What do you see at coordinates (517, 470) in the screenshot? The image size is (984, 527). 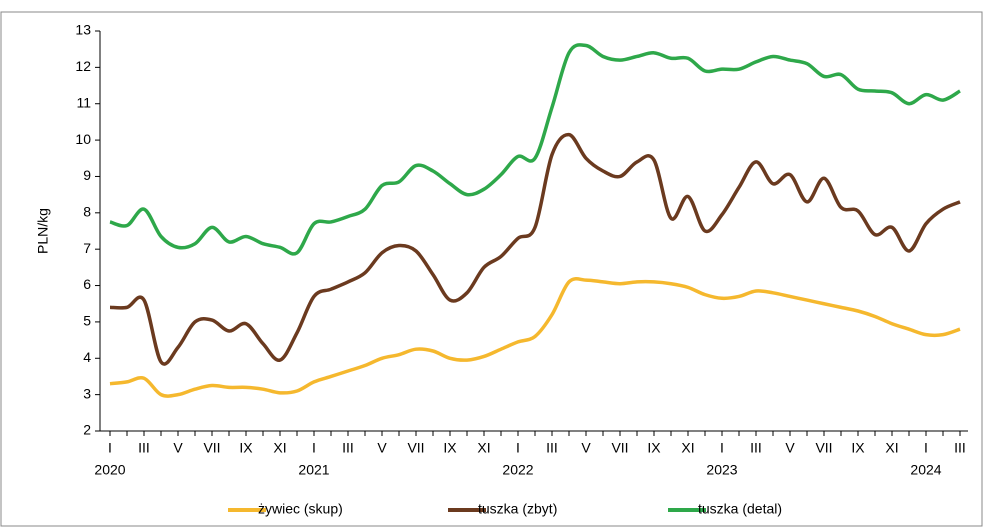 I see `x-group-label: 2022` at bounding box center [517, 470].